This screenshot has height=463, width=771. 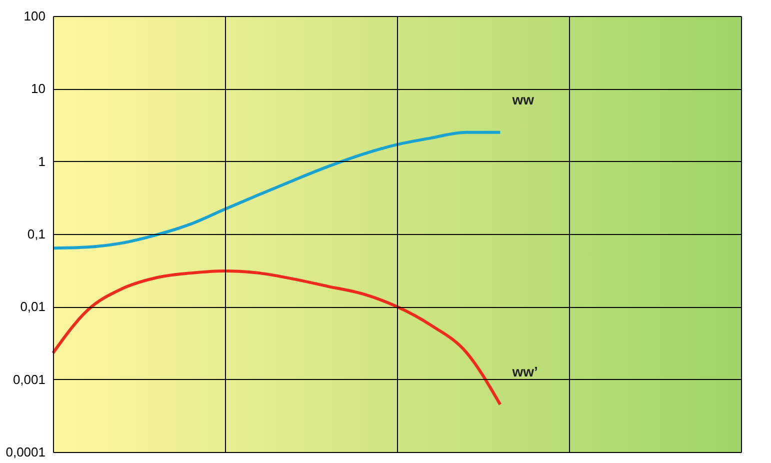 I want to click on y-tick-label: 100, so click(x=35, y=16).